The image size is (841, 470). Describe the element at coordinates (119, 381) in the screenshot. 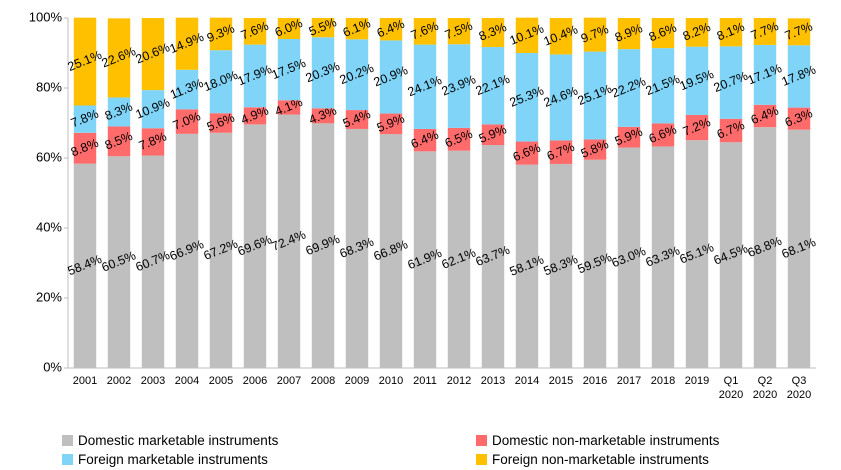

I see `x-tick-label: 2002` at that location.